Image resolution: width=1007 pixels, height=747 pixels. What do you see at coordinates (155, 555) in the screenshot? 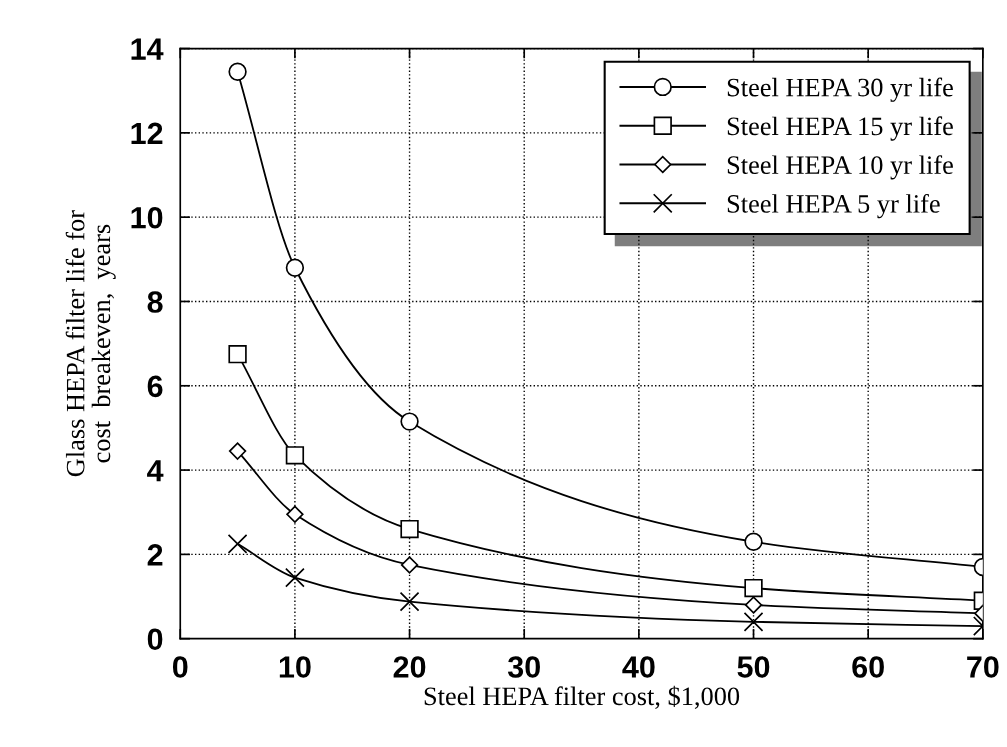
I see `y-tick-label: 2` at bounding box center [155, 555].